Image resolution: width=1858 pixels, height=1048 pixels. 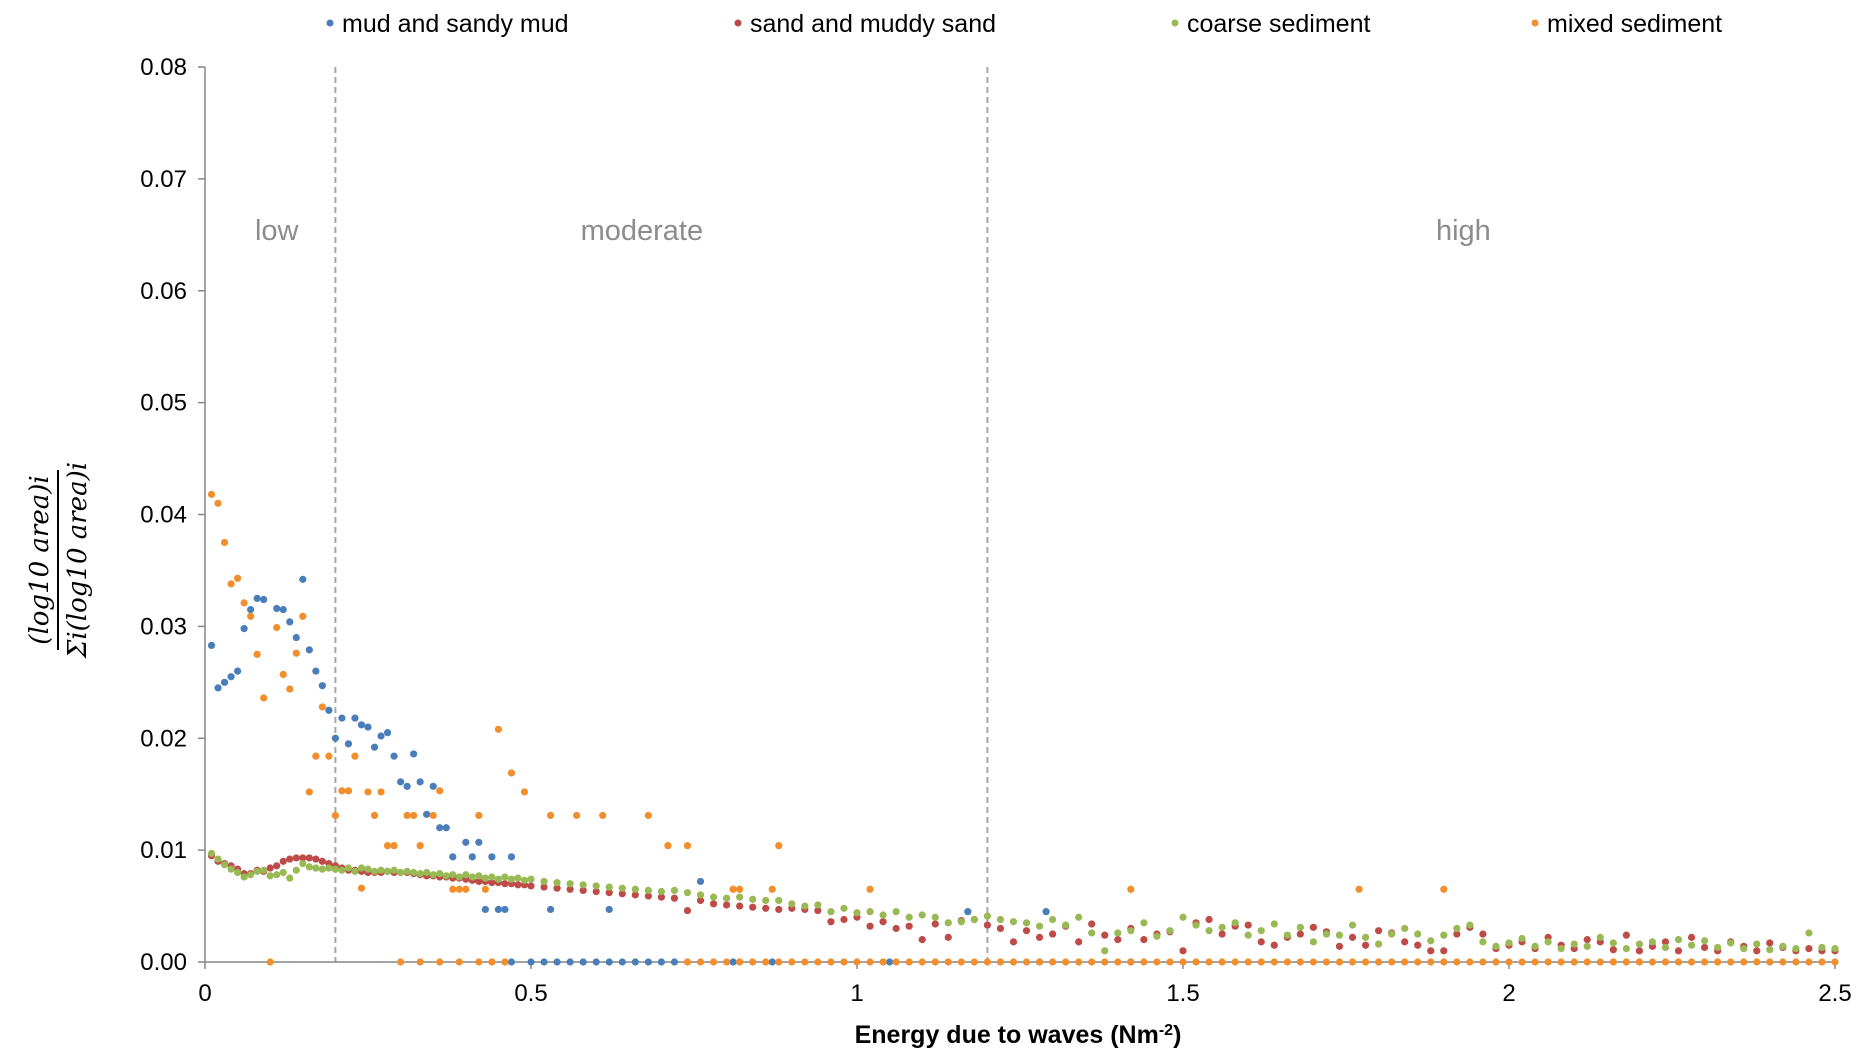 What do you see at coordinates (856, 993) in the screenshot?
I see `x-tick-label: 1` at bounding box center [856, 993].